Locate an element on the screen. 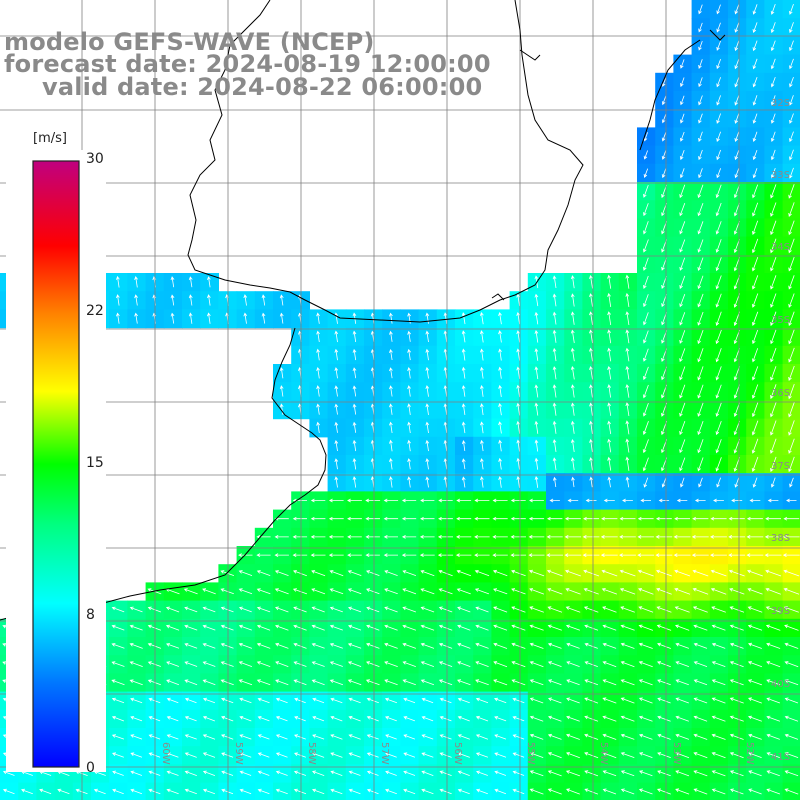 Image resolution: width=800 pixels, height=800 pixels. latitude-label: 33S is located at coordinates (780, 175).